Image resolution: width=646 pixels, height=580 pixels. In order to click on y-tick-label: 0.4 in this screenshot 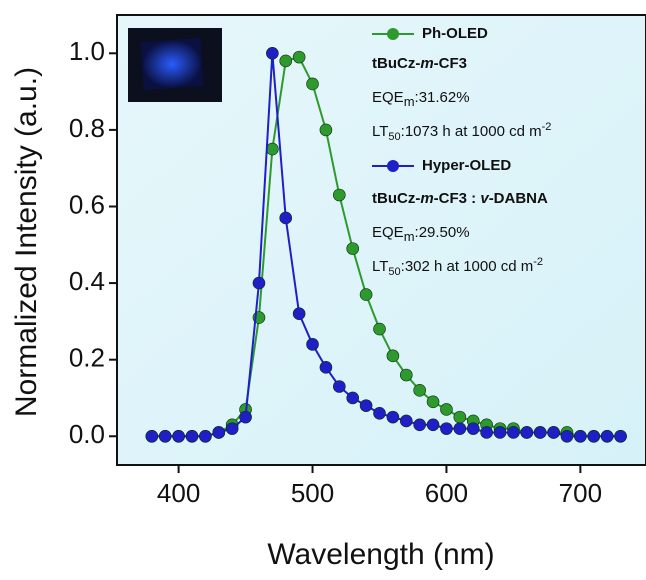, I will do `click(87, 281)`.